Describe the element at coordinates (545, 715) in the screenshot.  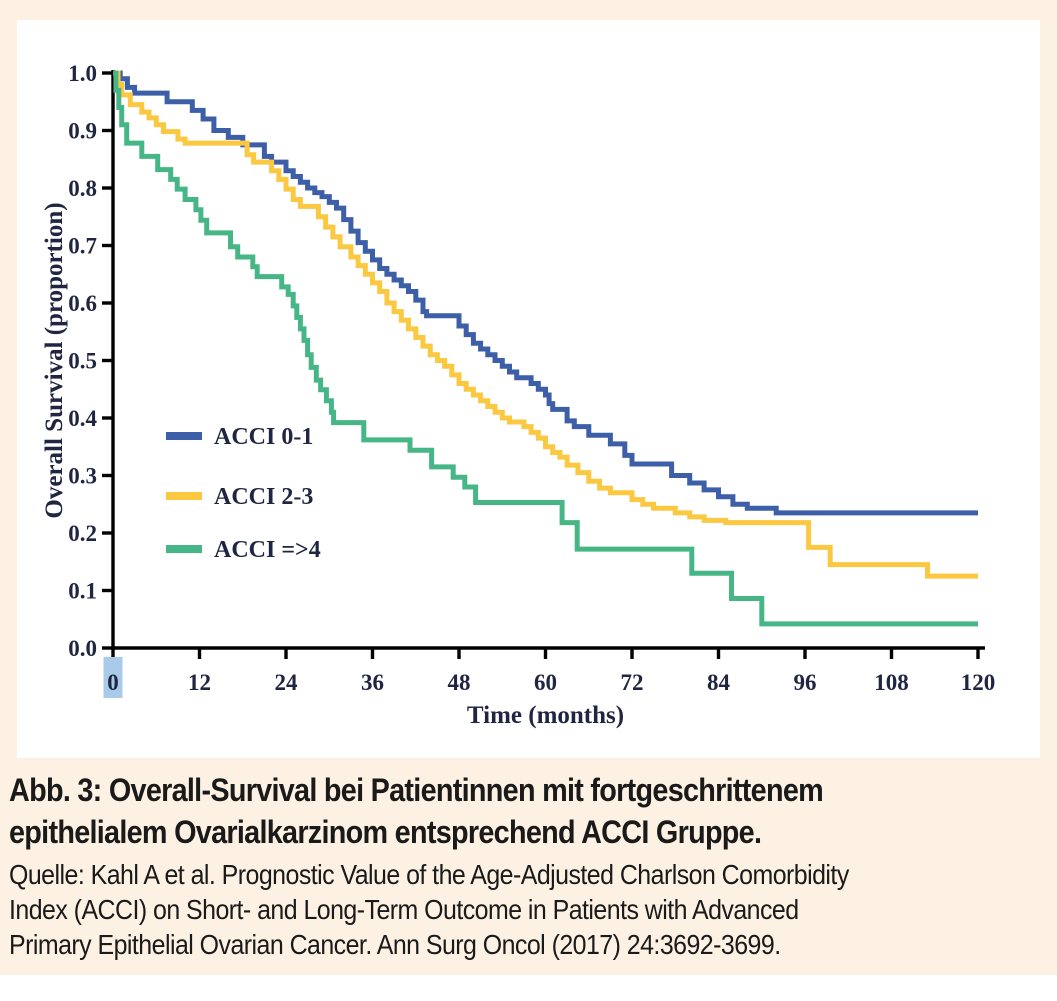
I see `x-axis-title: Time (months)` at that location.